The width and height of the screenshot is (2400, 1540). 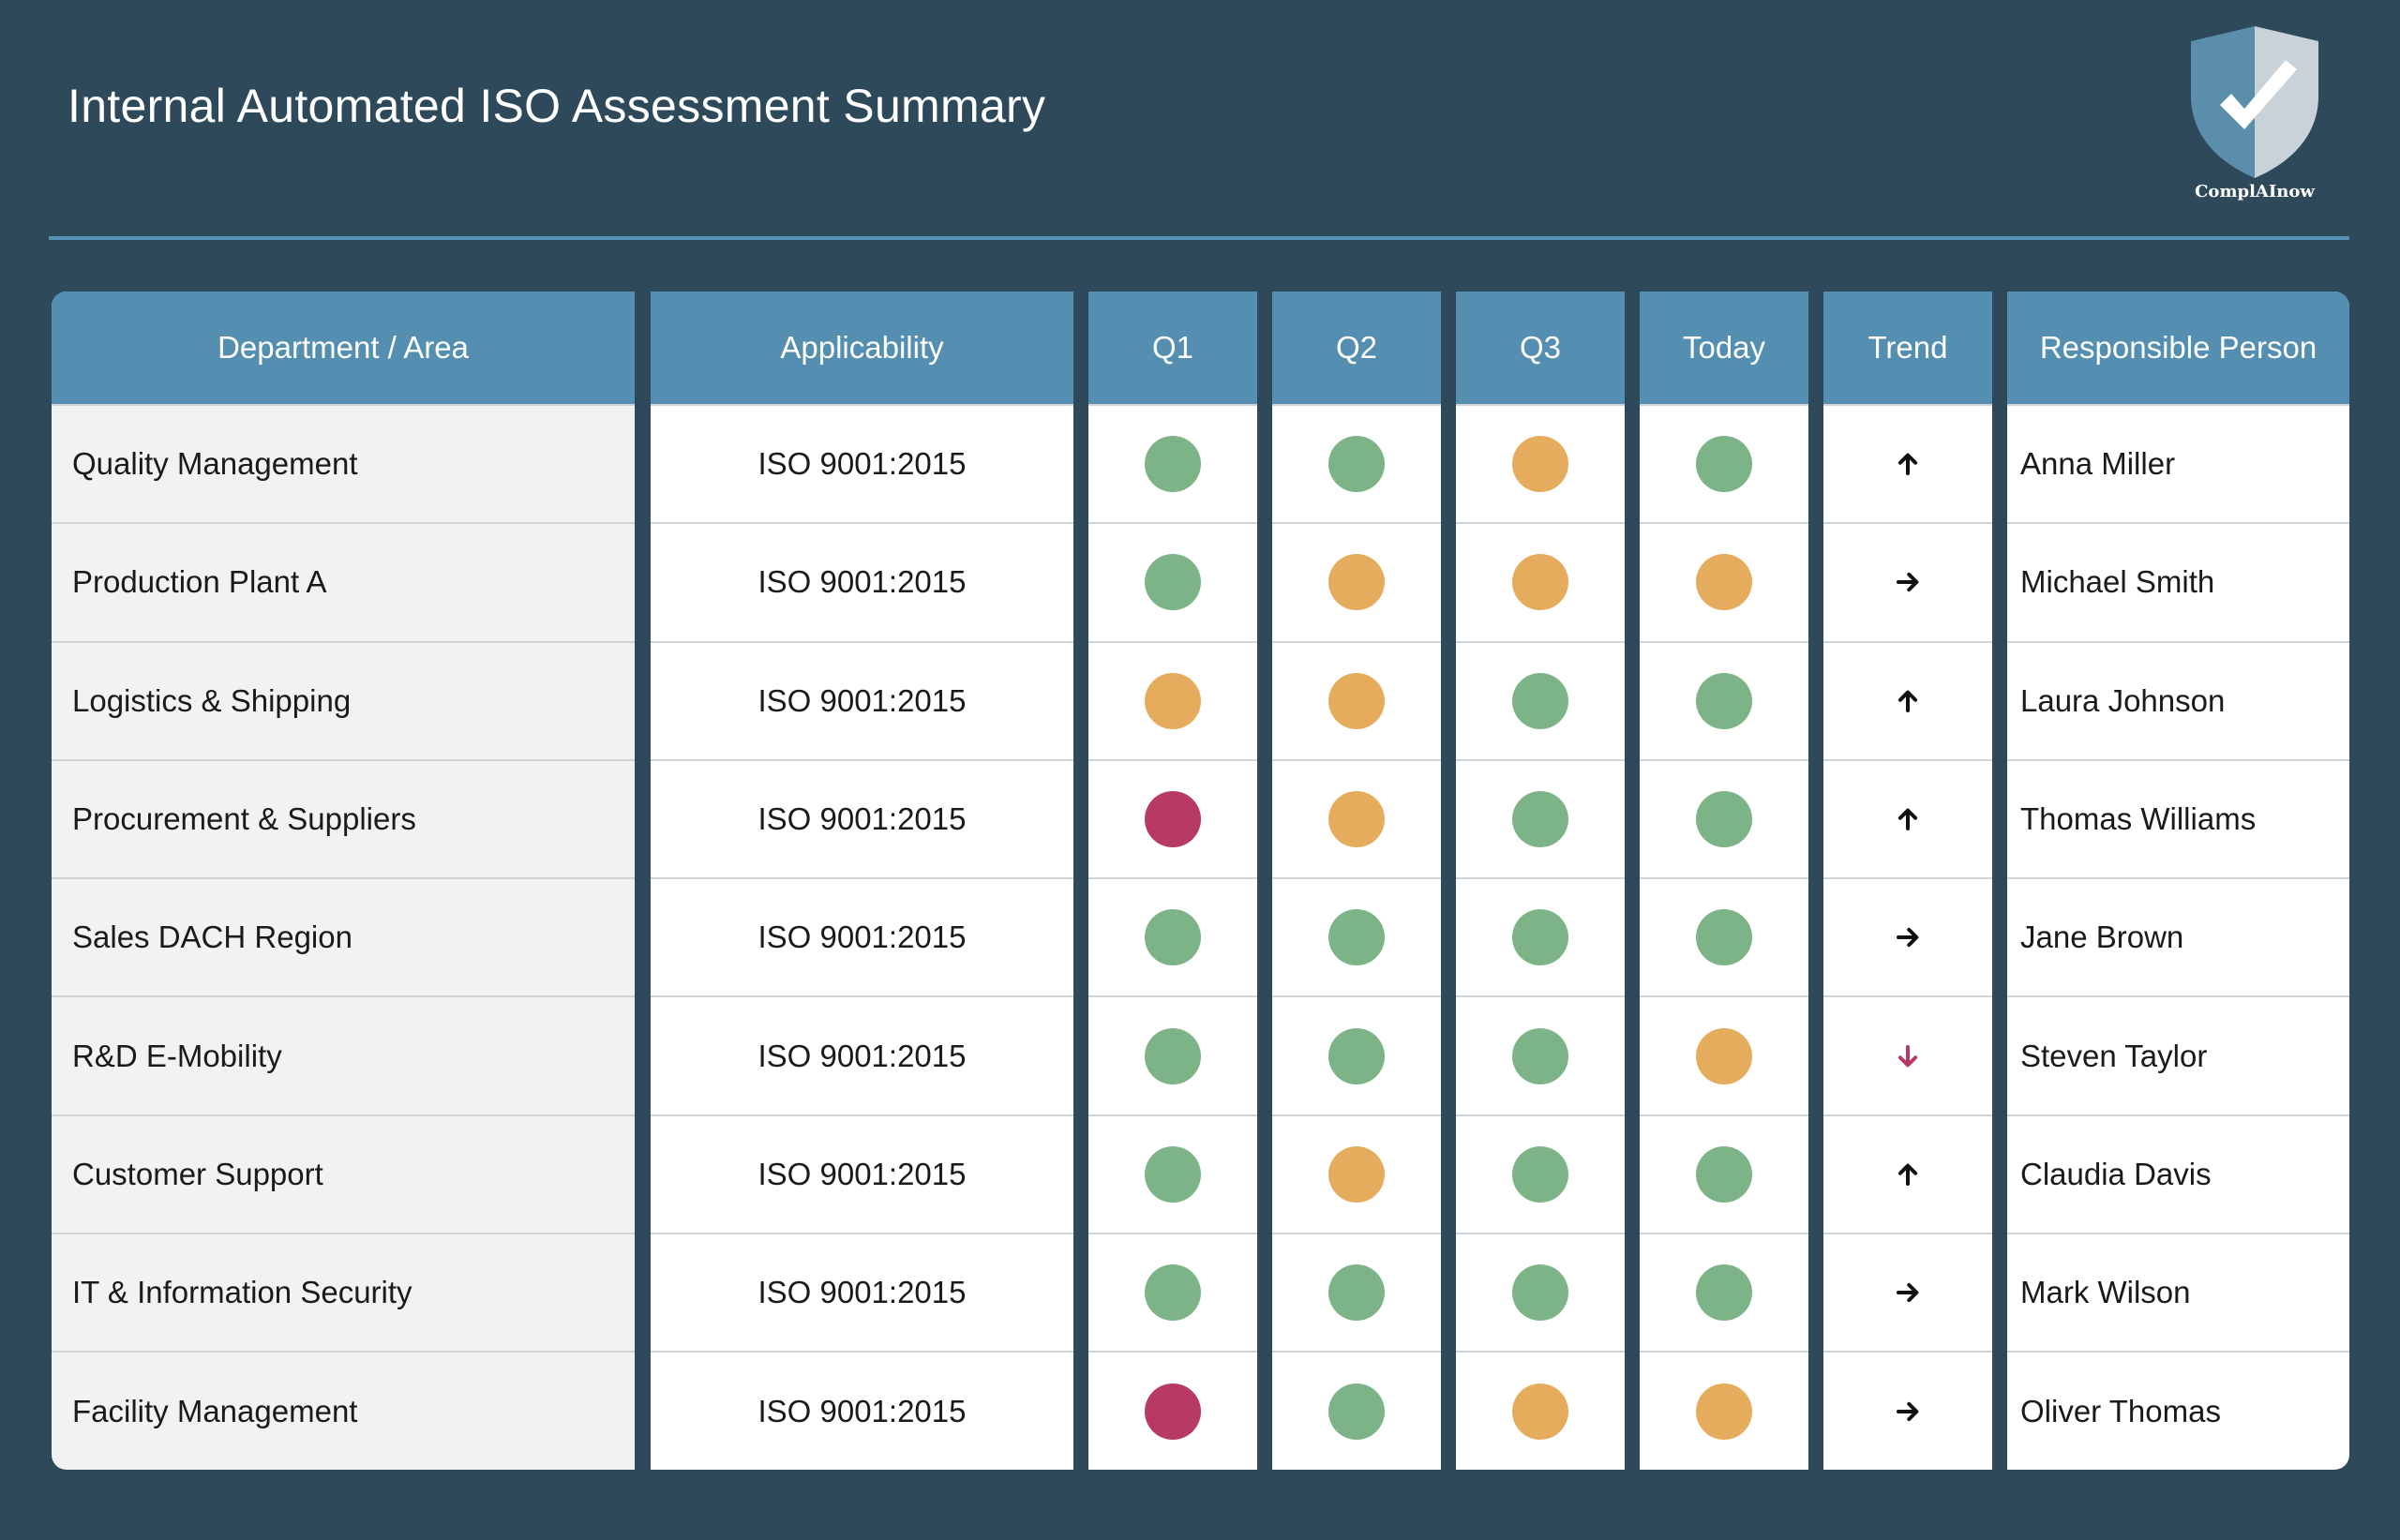 What do you see at coordinates (2178, 348) in the screenshot?
I see `header-responsible-person: Responsible Person` at bounding box center [2178, 348].